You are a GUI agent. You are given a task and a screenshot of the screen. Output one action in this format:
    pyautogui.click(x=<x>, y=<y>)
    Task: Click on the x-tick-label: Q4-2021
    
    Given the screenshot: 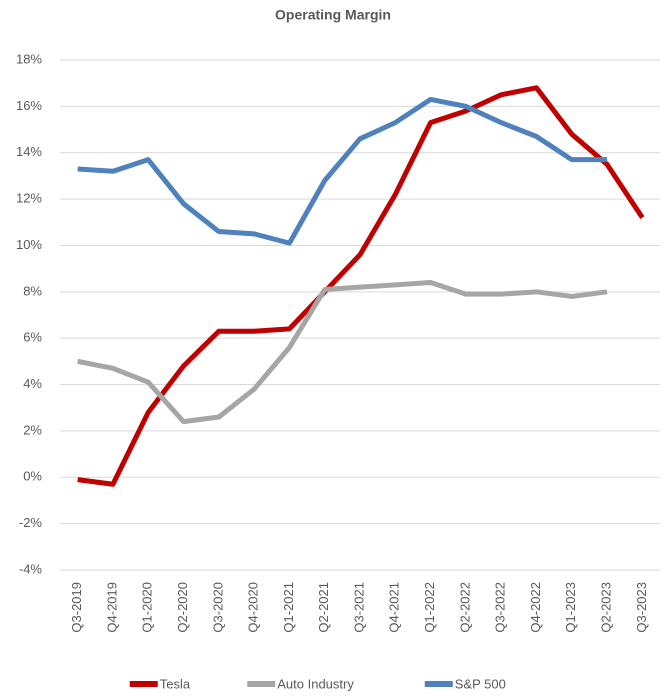 What is the action you would take?
    pyautogui.click(x=394, y=607)
    